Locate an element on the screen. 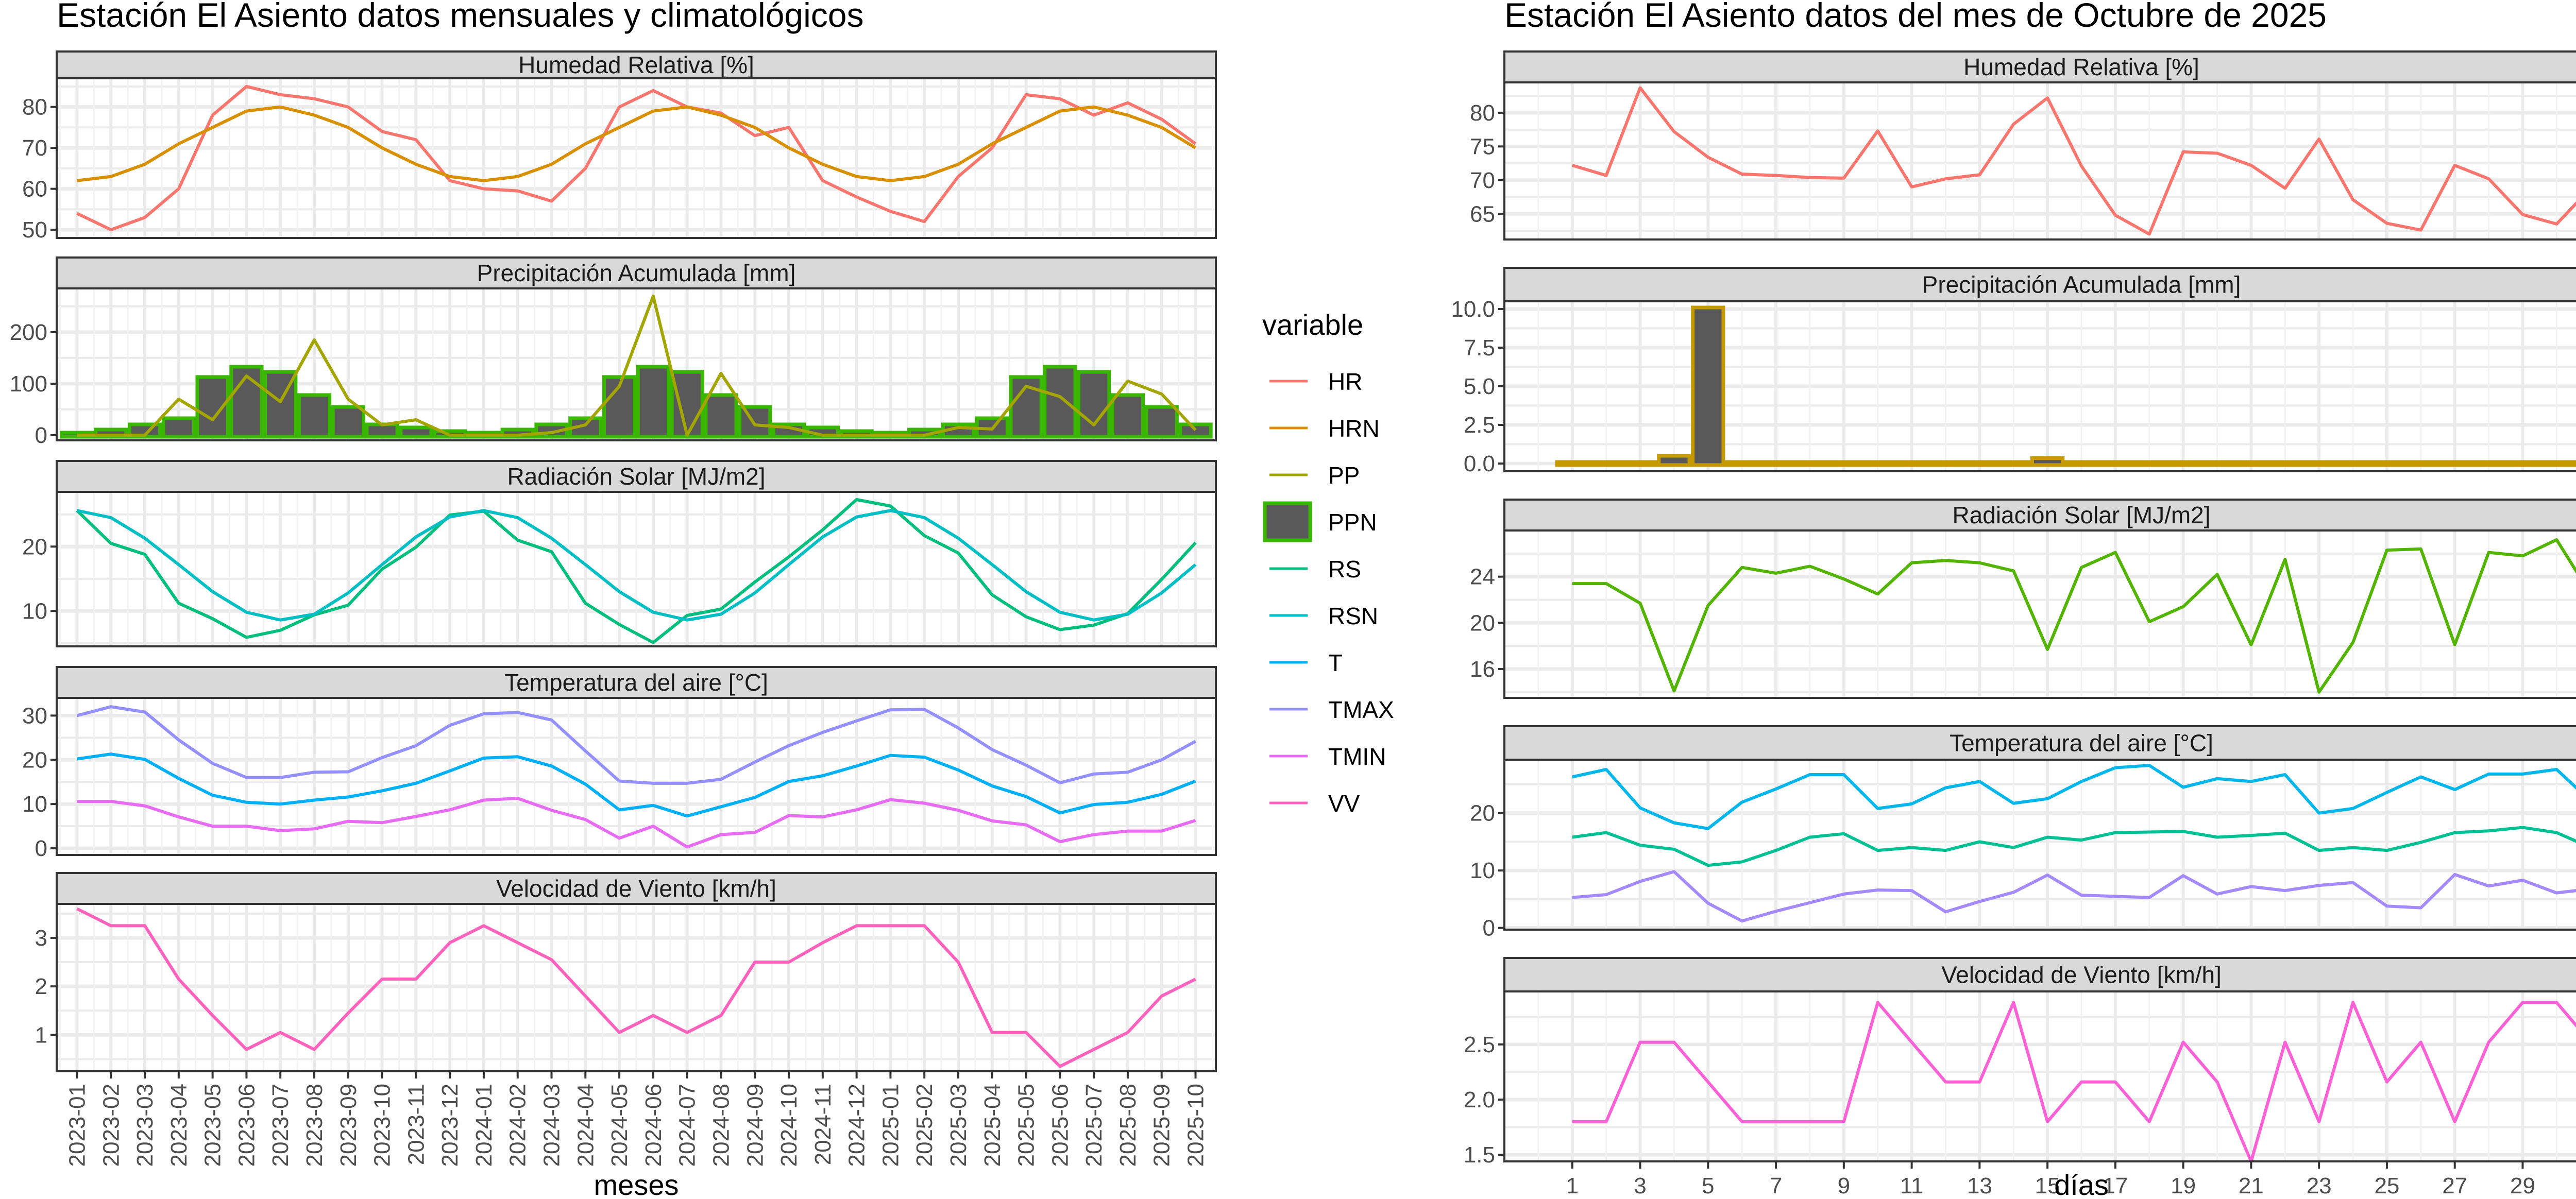 The height and width of the screenshot is (1199, 2576). series-line-TMIN is located at coordinates (2074, 896).